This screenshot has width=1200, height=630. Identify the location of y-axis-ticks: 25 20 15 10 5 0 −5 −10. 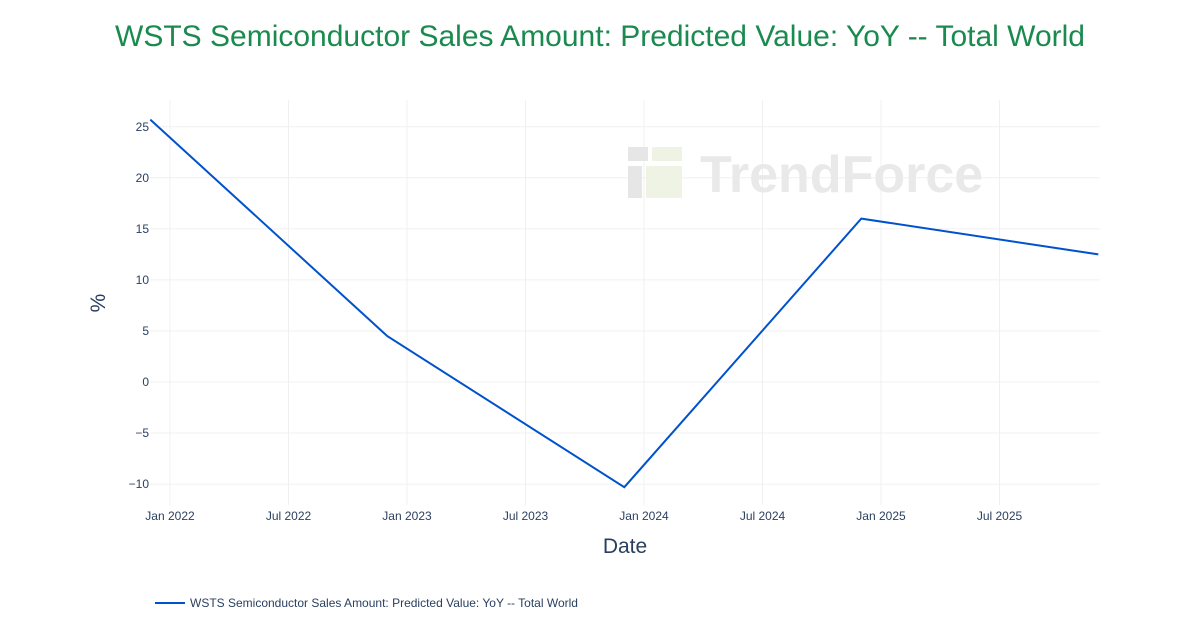
(139, 305).